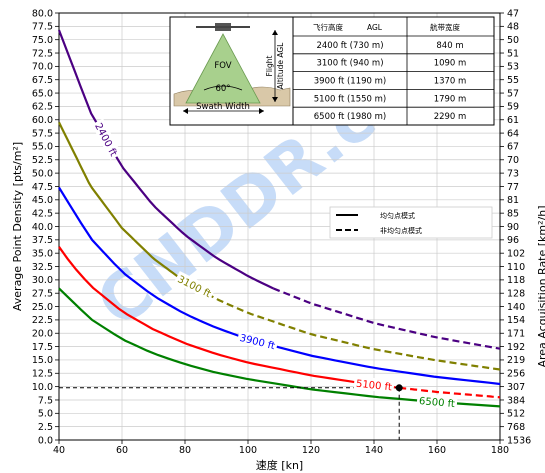  I want to click on x-tick-label: 100, so click(248, 450).